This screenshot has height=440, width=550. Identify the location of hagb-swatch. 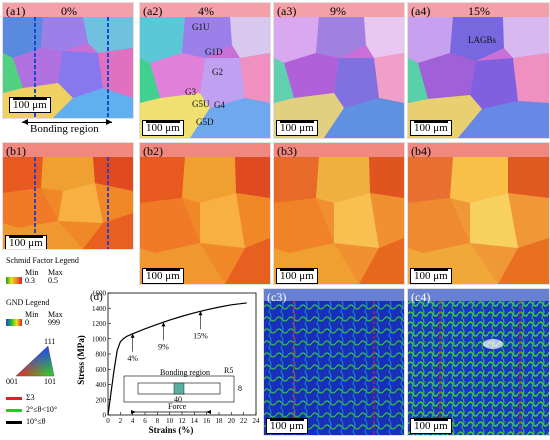
(14, 422).